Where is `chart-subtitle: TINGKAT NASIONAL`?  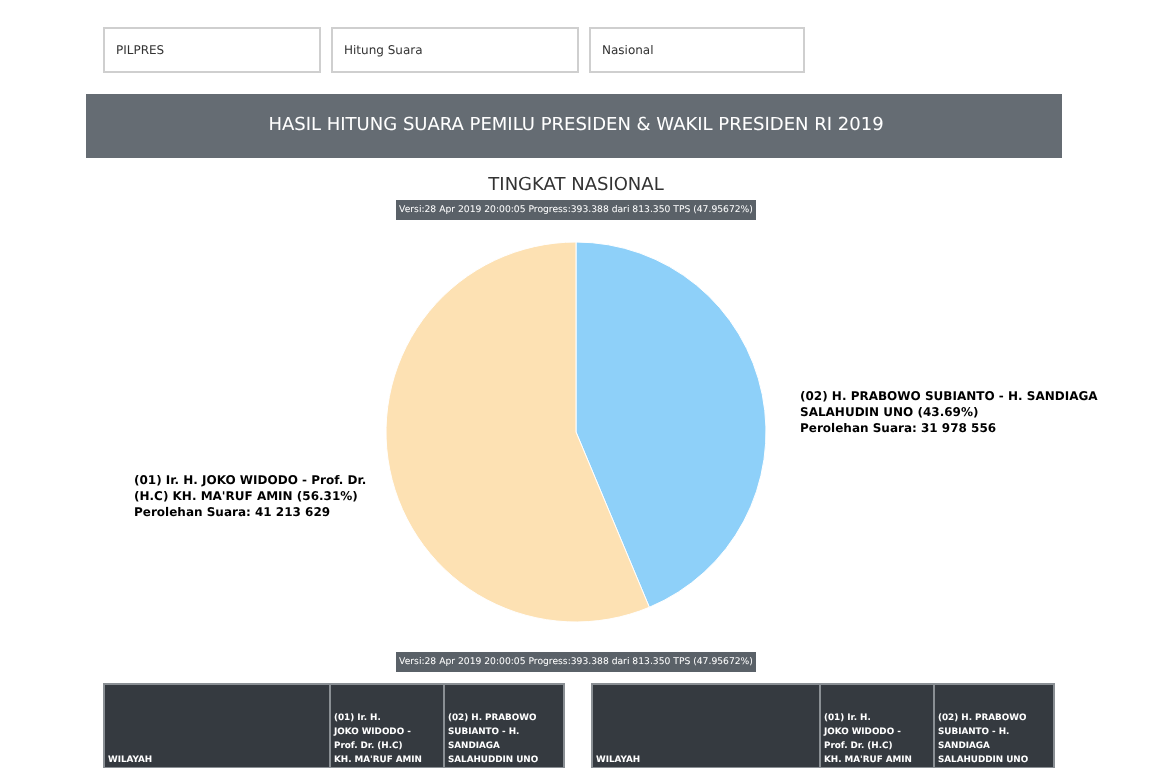 chart-subtitle: TINGKAT NASIONAL is located at coordinates (575, 186).